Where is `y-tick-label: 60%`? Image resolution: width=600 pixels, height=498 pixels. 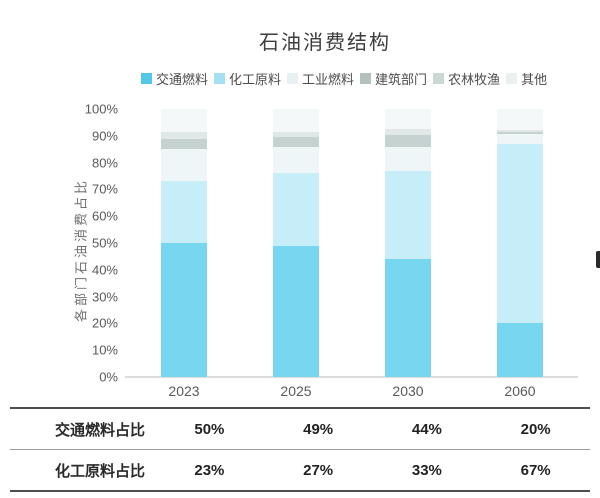
y-tick-label: 60% is located at coordinates (104, 216).